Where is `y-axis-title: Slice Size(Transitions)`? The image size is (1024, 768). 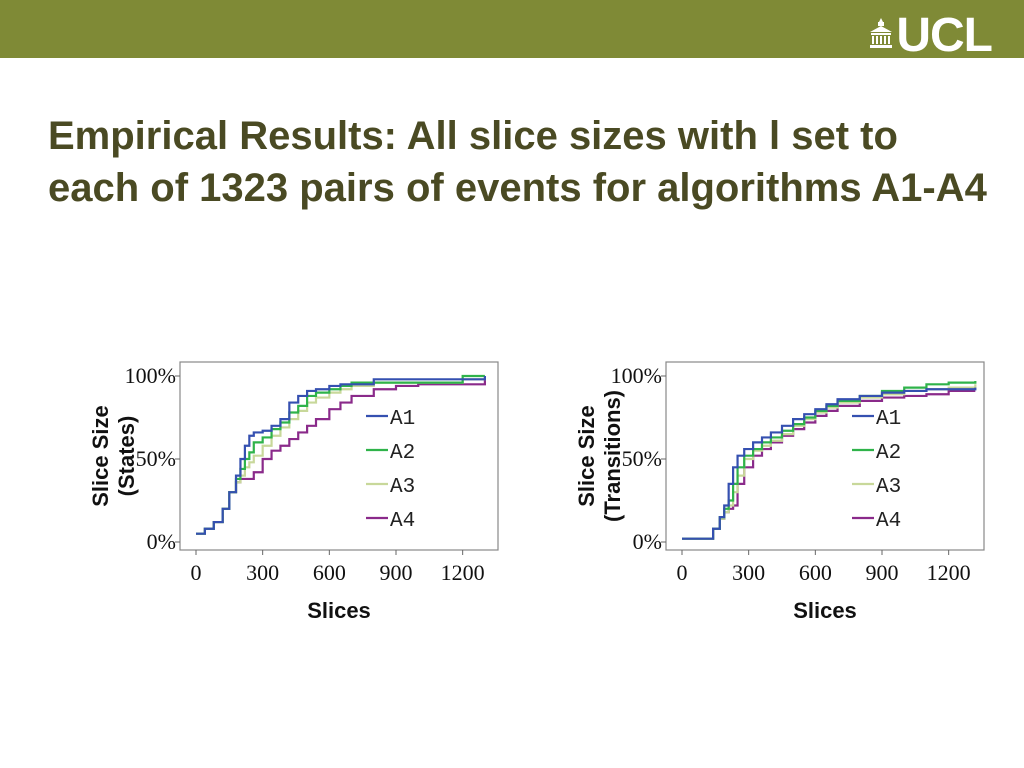 y-axis-title: Slice Size(Transitions) is located at coordinates (599, 456).